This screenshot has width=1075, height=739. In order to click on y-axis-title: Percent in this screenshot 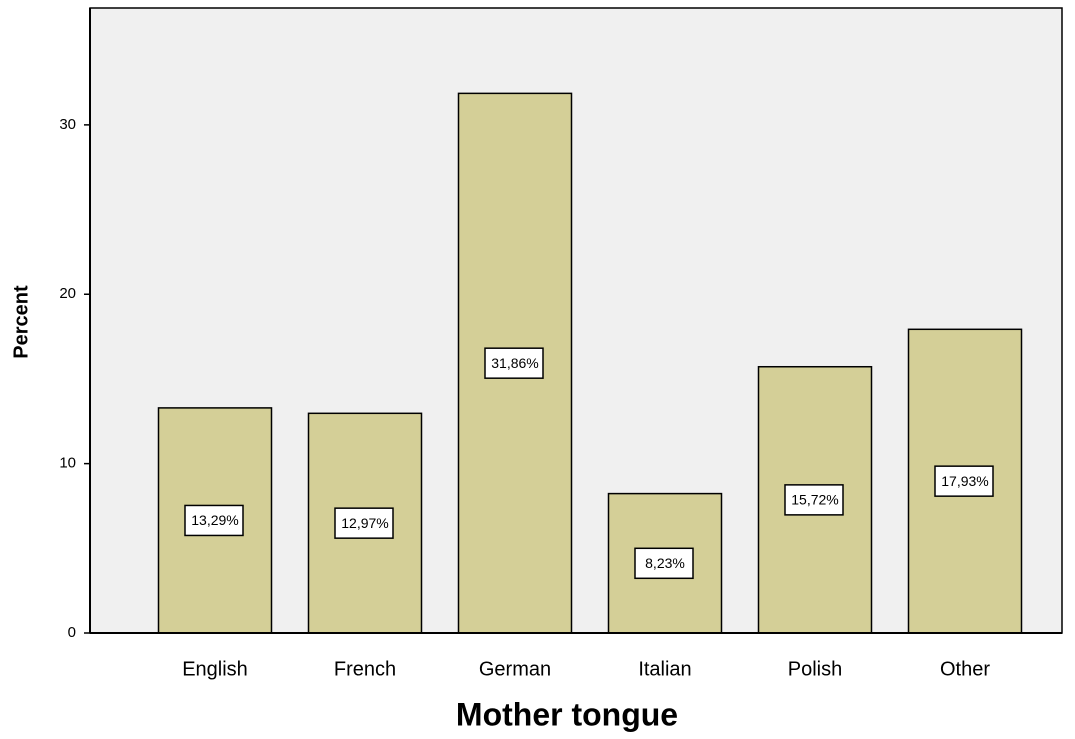, I will do `click(21, 322)`.